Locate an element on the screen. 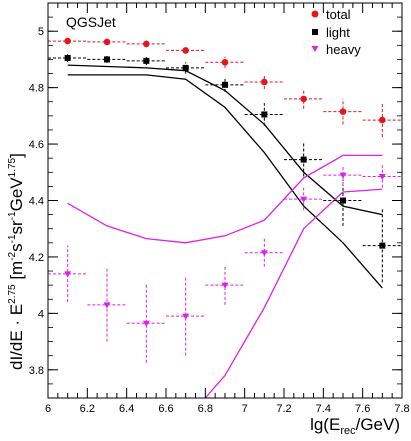 This screenshot has width=411, height=441. y-tick-label: 3.8 is located at coordinates (36, 371).